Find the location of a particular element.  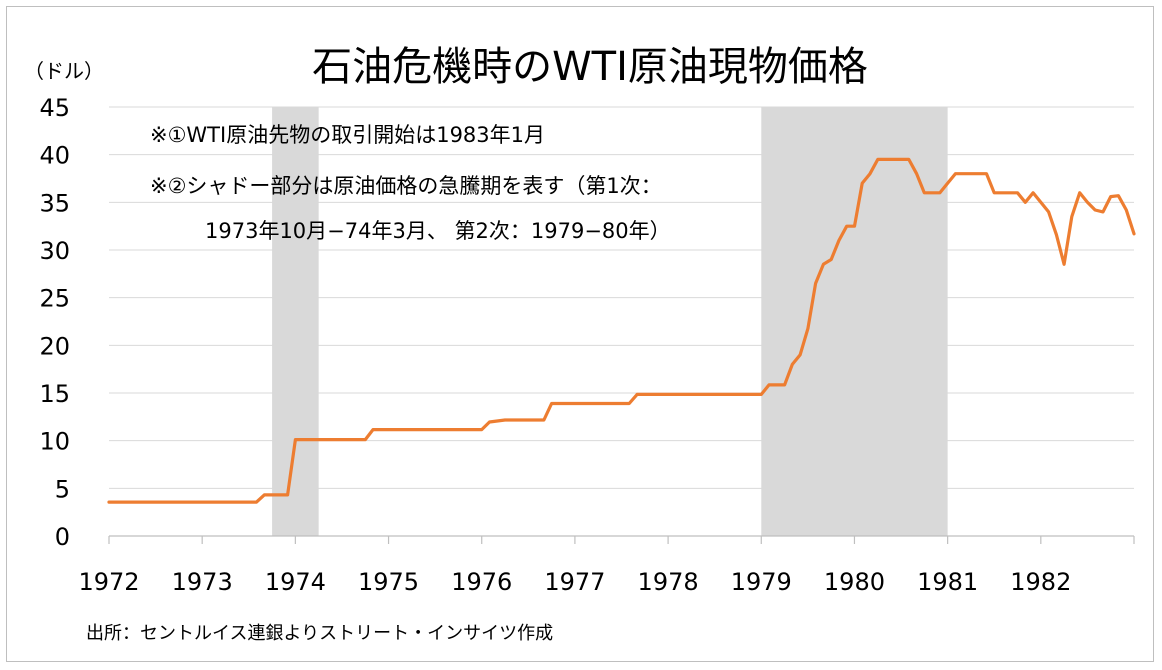

y-tick-label-10: 10 is located at coordinates (54, 442).